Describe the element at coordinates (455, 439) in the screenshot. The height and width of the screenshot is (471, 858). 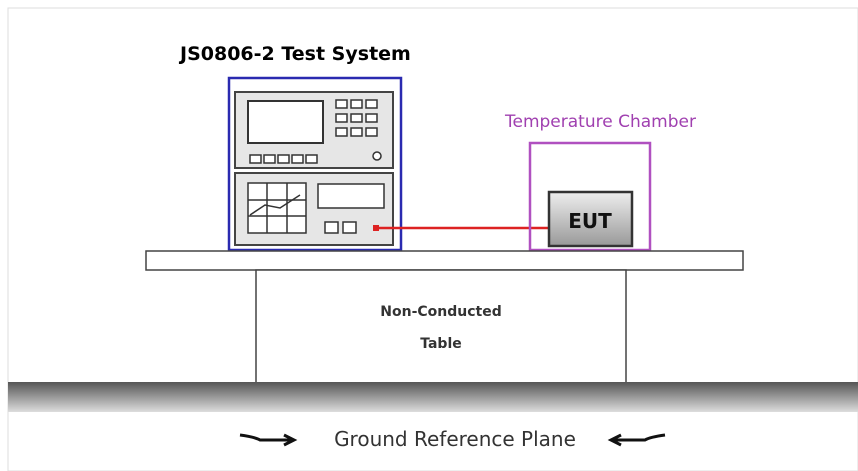
I see `ground-label: Ground Reference Plane` at that location.